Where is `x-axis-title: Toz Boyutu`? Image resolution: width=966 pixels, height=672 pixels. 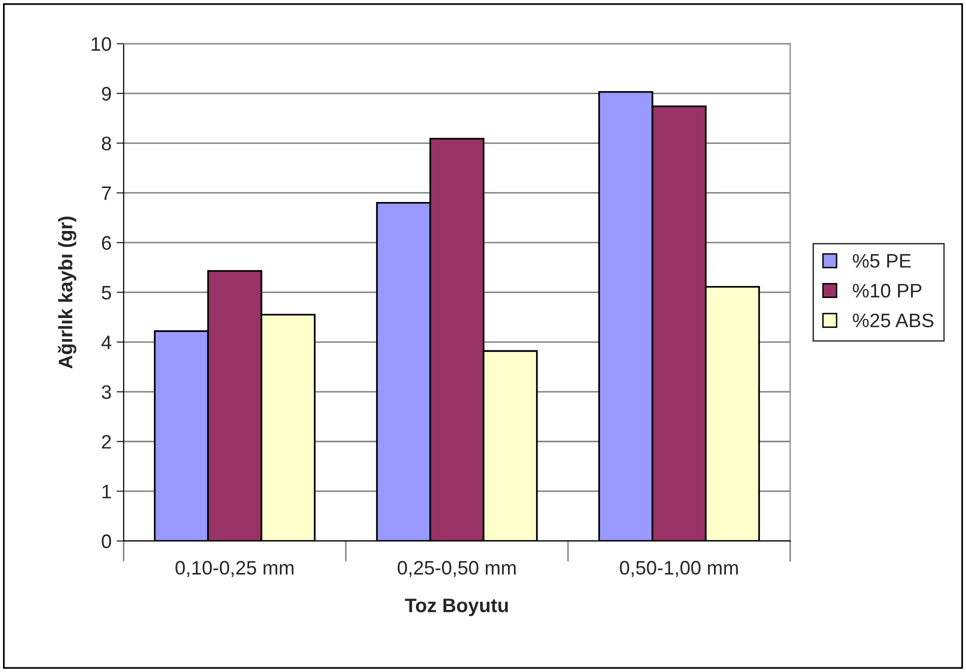 x-axis-title: Toz Boyutu is located at coordinates (456, 607).